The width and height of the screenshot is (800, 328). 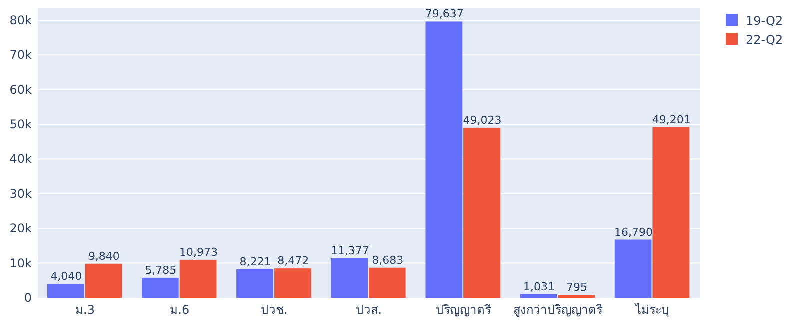 I want to click on y-tick-label: 70k, so click(x=21, y=55).